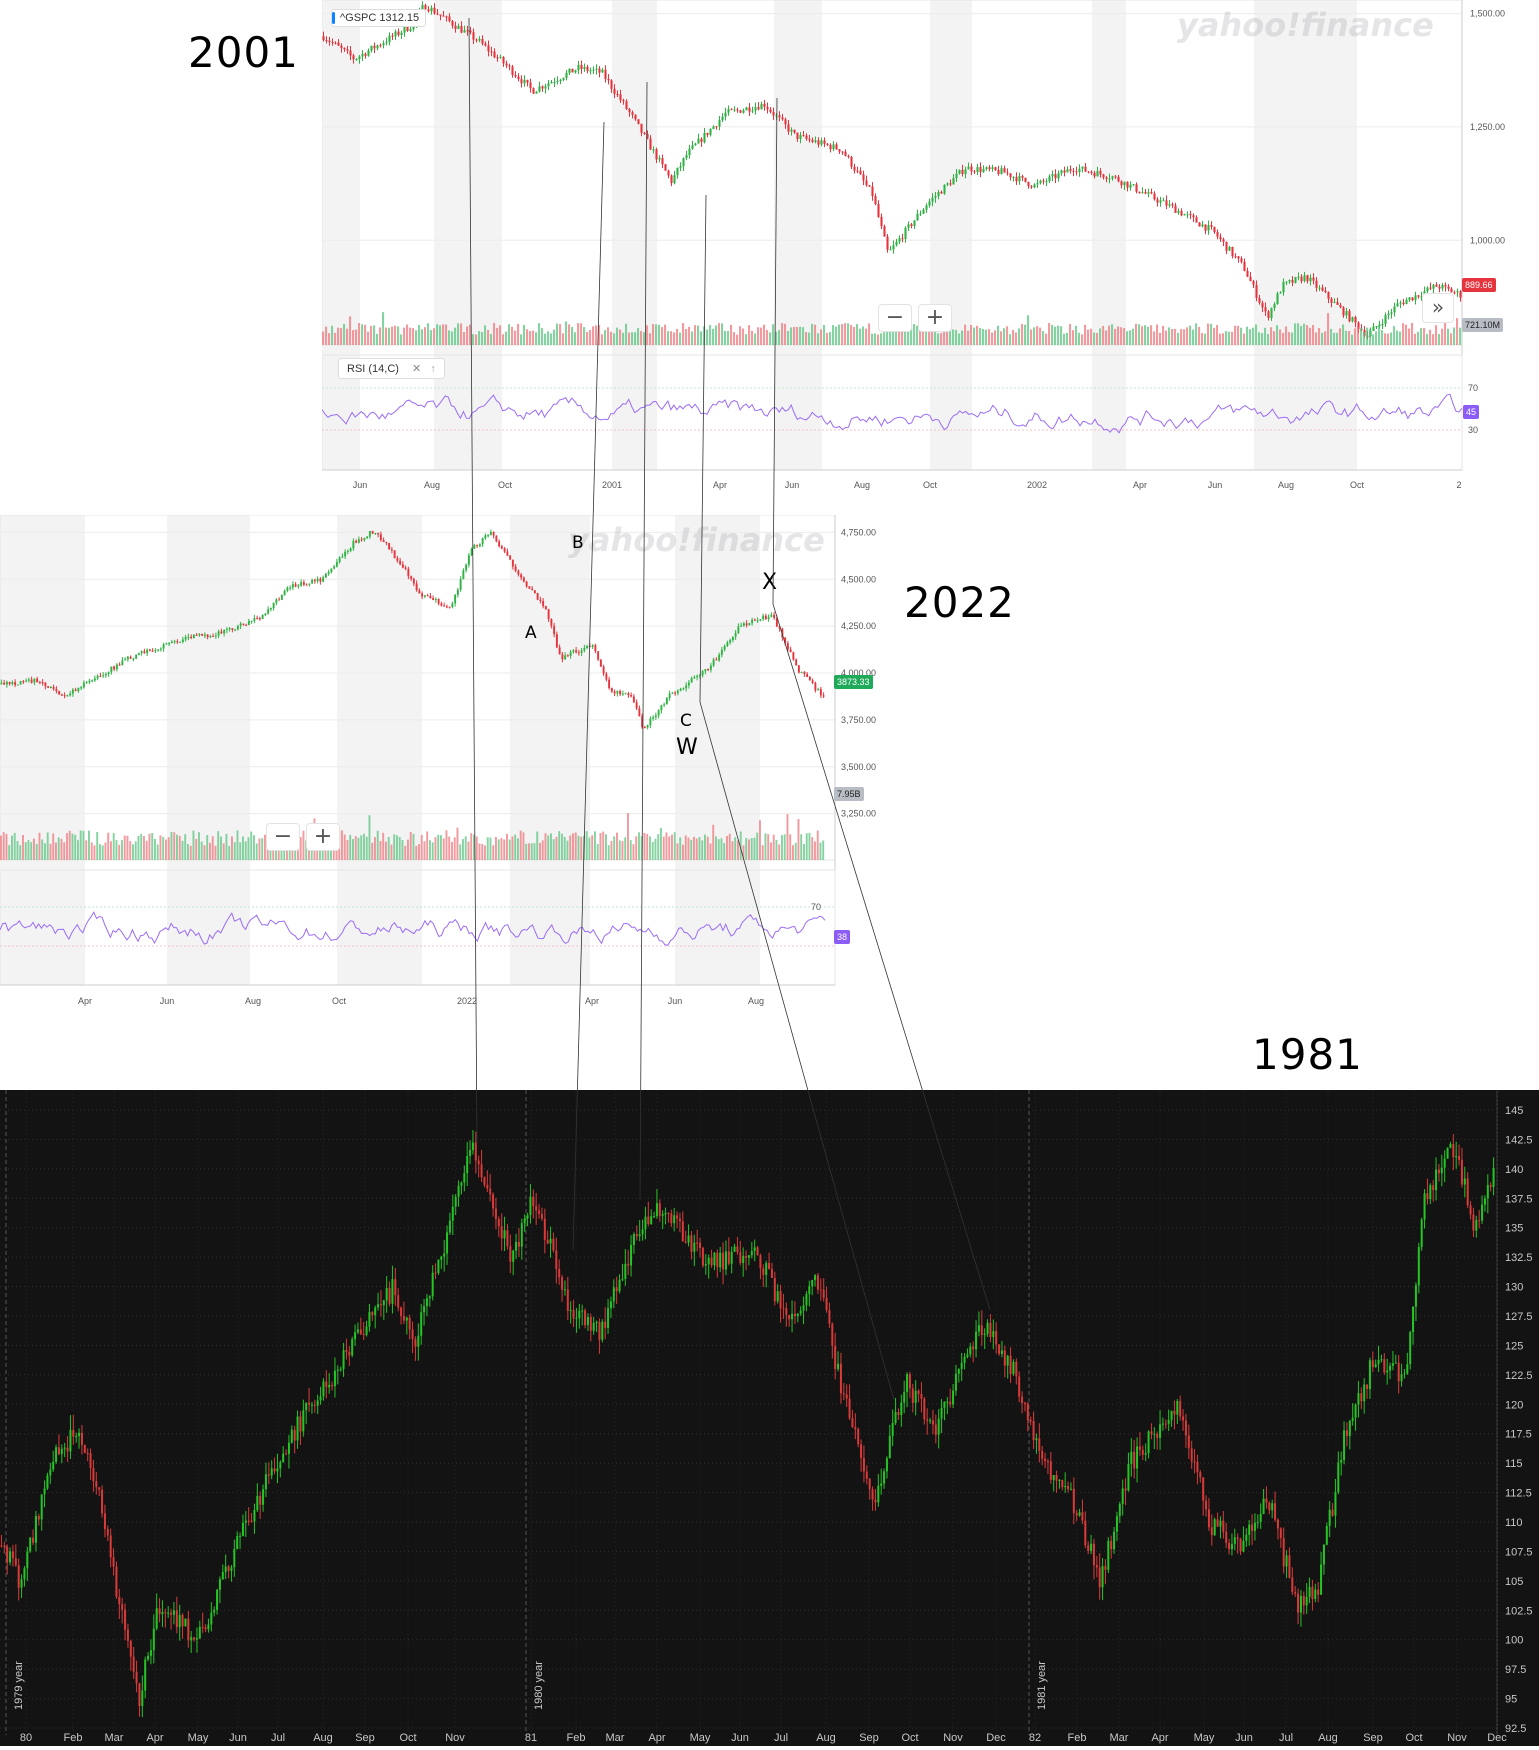 The image size is (1539, 1750). Describe the element at coordinates (895, 318) in the screenshot. I see `zoom-out-button: −` at that location.